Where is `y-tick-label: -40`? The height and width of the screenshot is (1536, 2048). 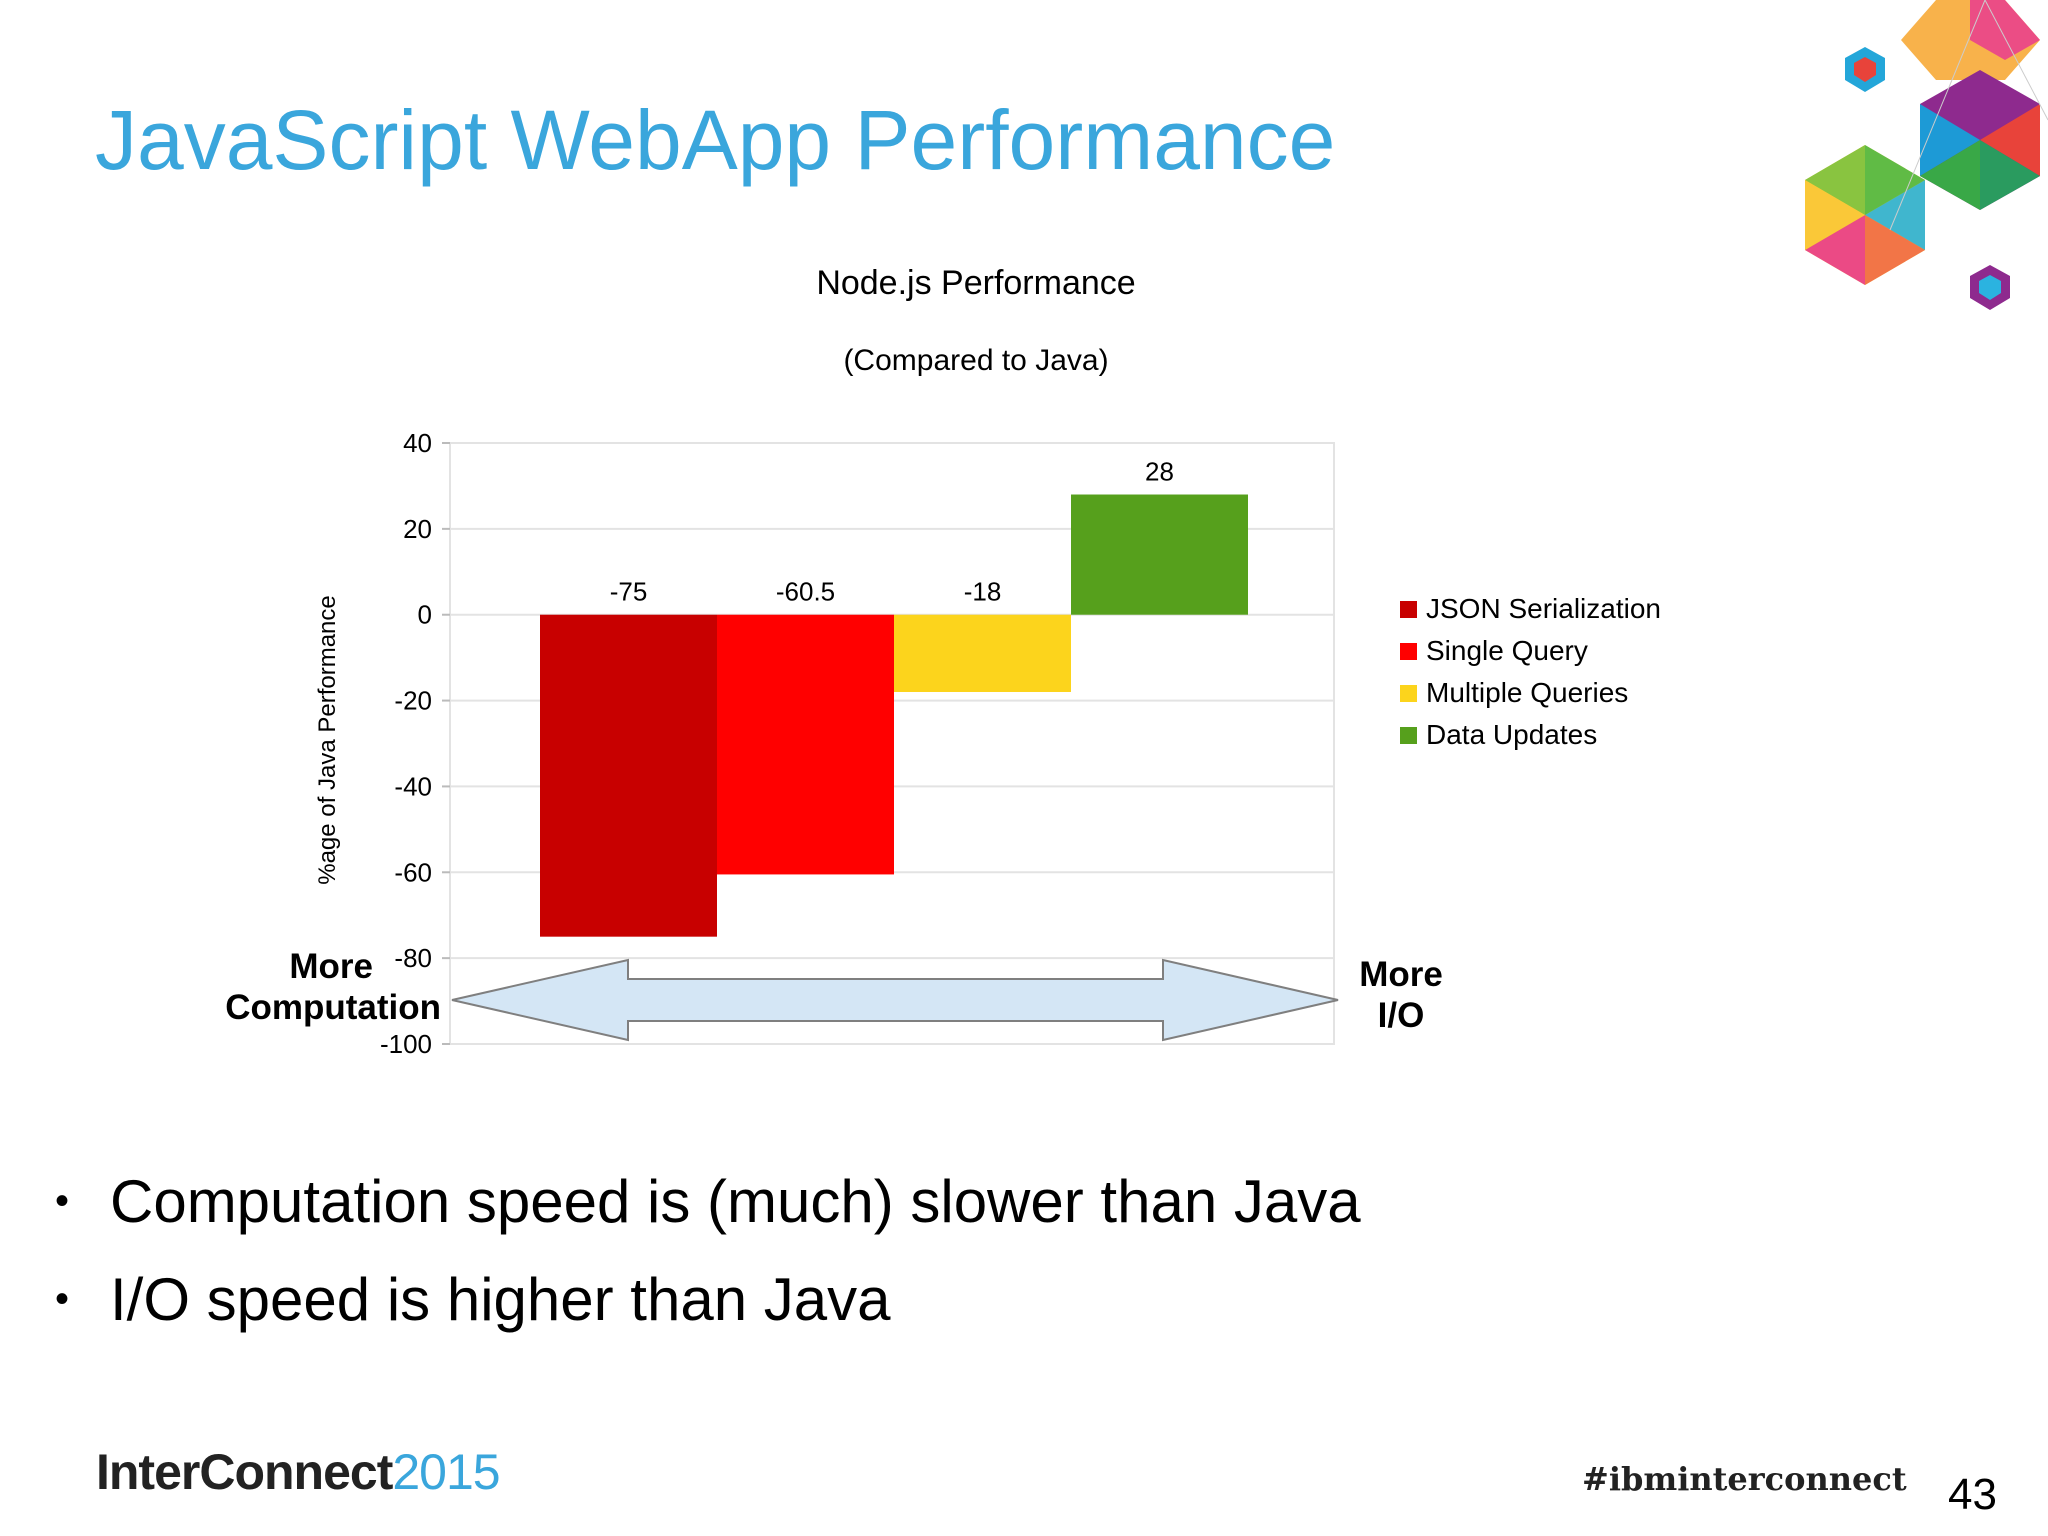 y-tick-label: -40 is located at coordinates (413, 786).